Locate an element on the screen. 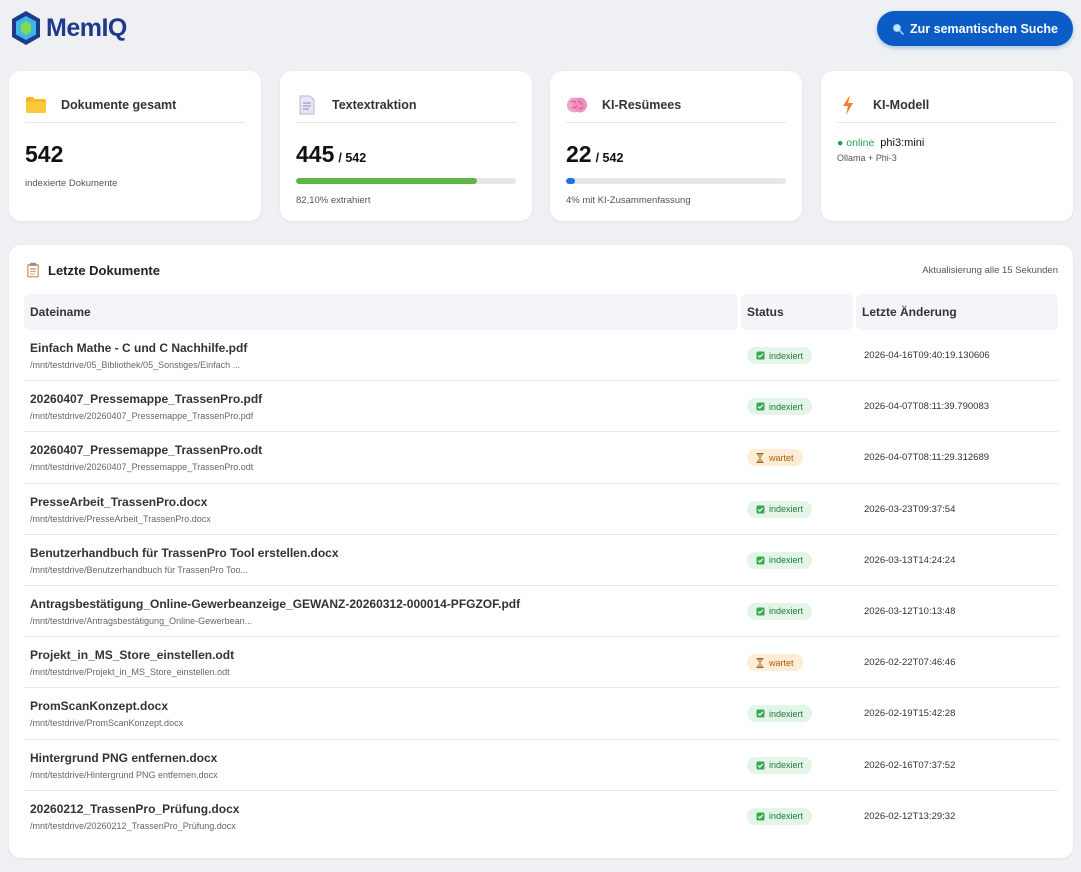  refresh-note: Aktualisierung alle 15 Sekunden is located at coordinates (990, 270).